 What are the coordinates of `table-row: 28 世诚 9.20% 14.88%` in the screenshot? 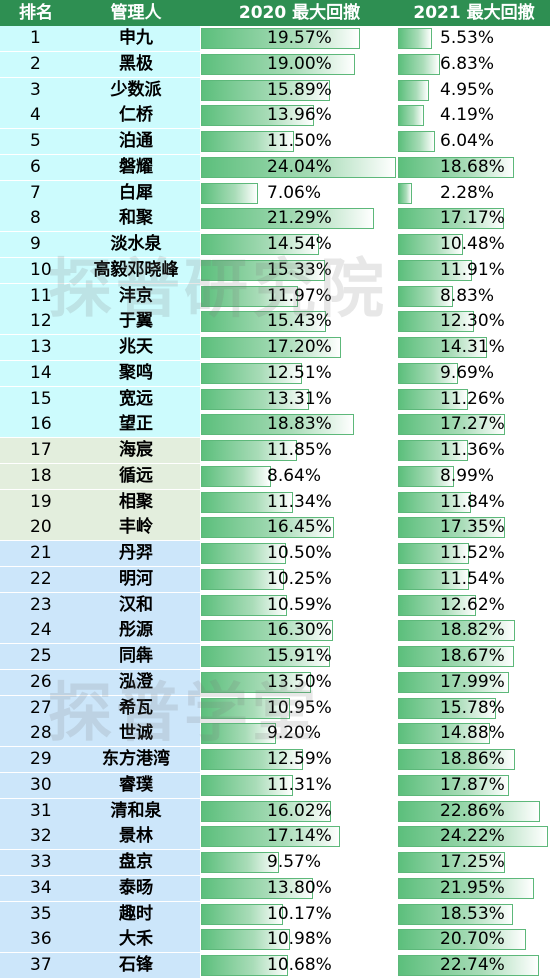 It's located at (275, 734).